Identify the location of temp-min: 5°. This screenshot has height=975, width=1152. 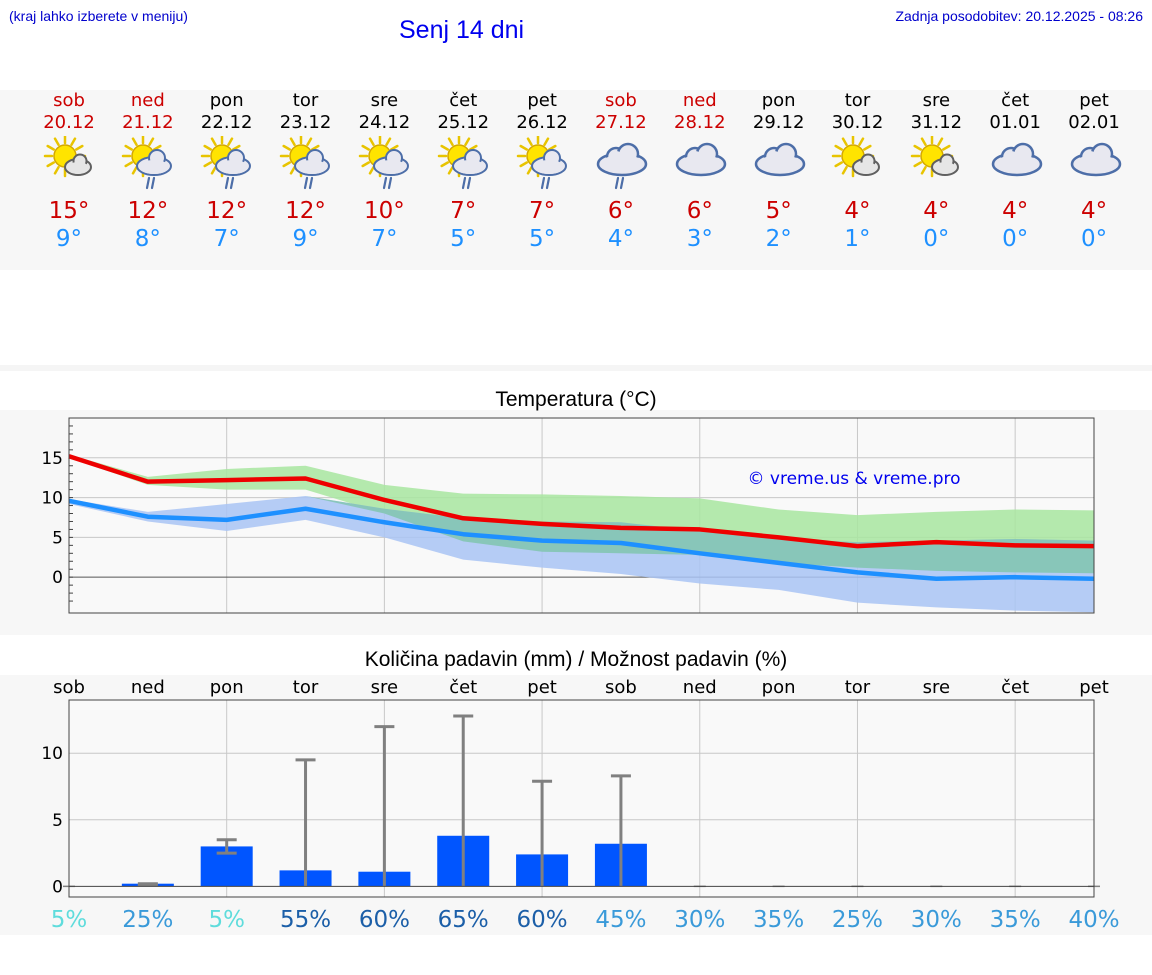
(542, 239).